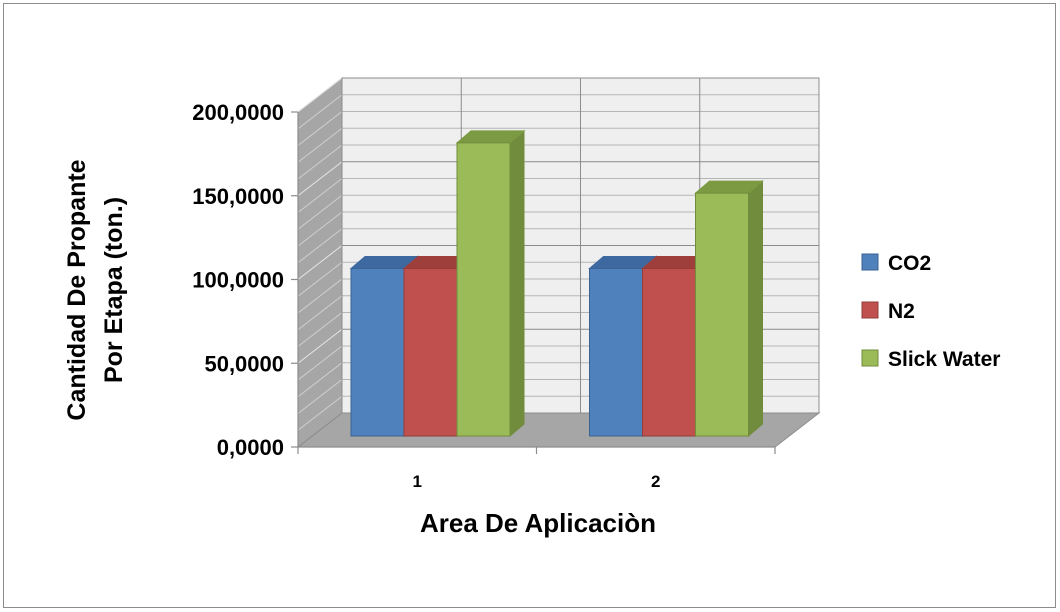 The width and height of the screenshot is (1060, 612). I want to click on y-tick-label: 0,0000, so click(250, 447).